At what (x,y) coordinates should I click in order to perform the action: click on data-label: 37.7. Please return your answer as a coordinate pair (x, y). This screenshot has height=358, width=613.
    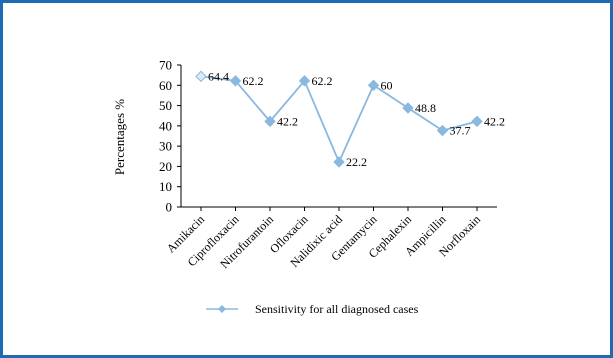
    Looking at the image, I should click on (460, 131).